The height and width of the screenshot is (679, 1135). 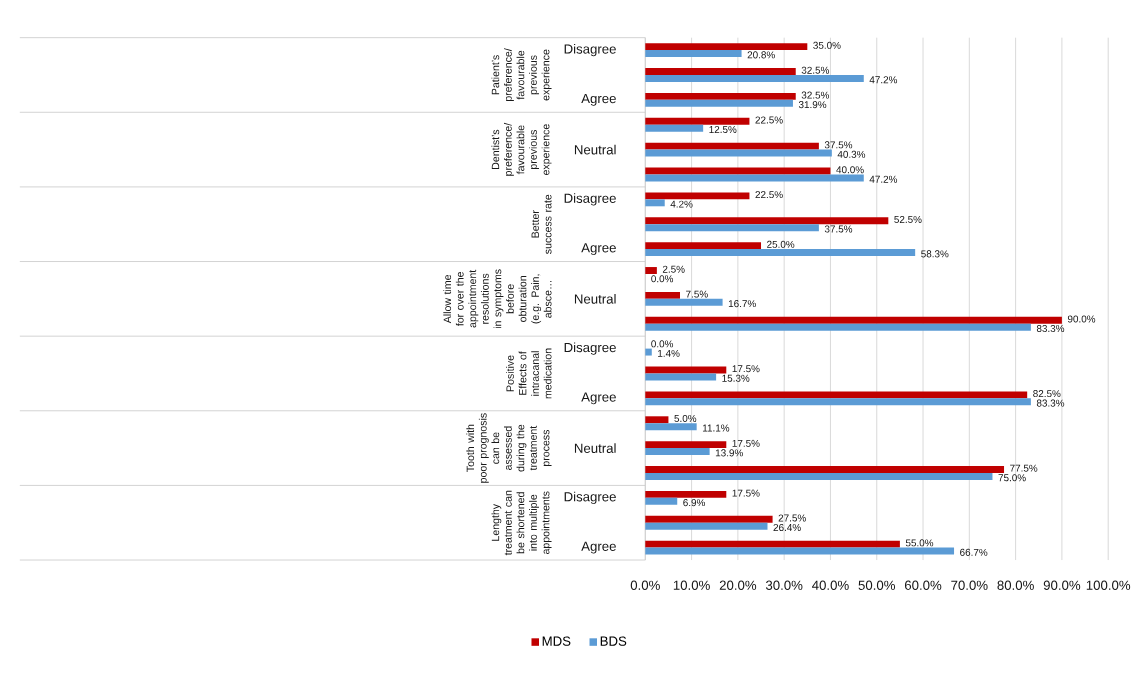 What do you see at coordinates (541, 224) in the screenshot?
I see `text: Better success rate` at bounding box center [541, 224].